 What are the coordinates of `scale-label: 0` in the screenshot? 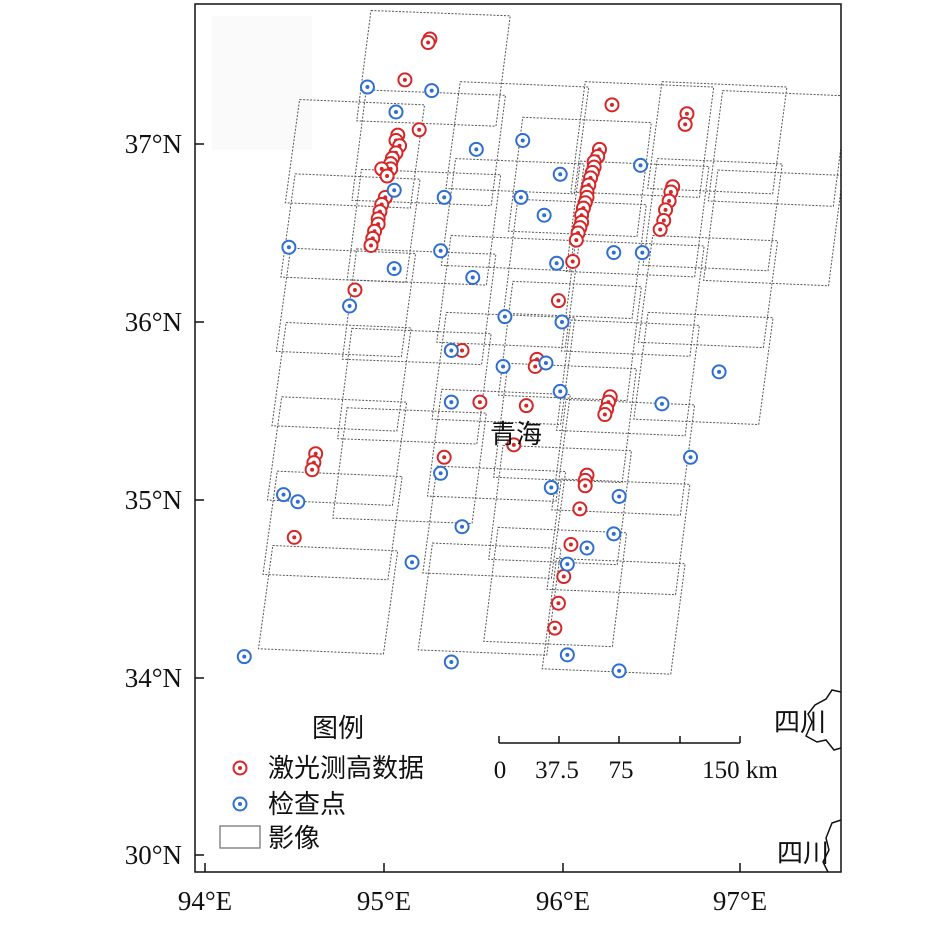 It's located at (500, 770).